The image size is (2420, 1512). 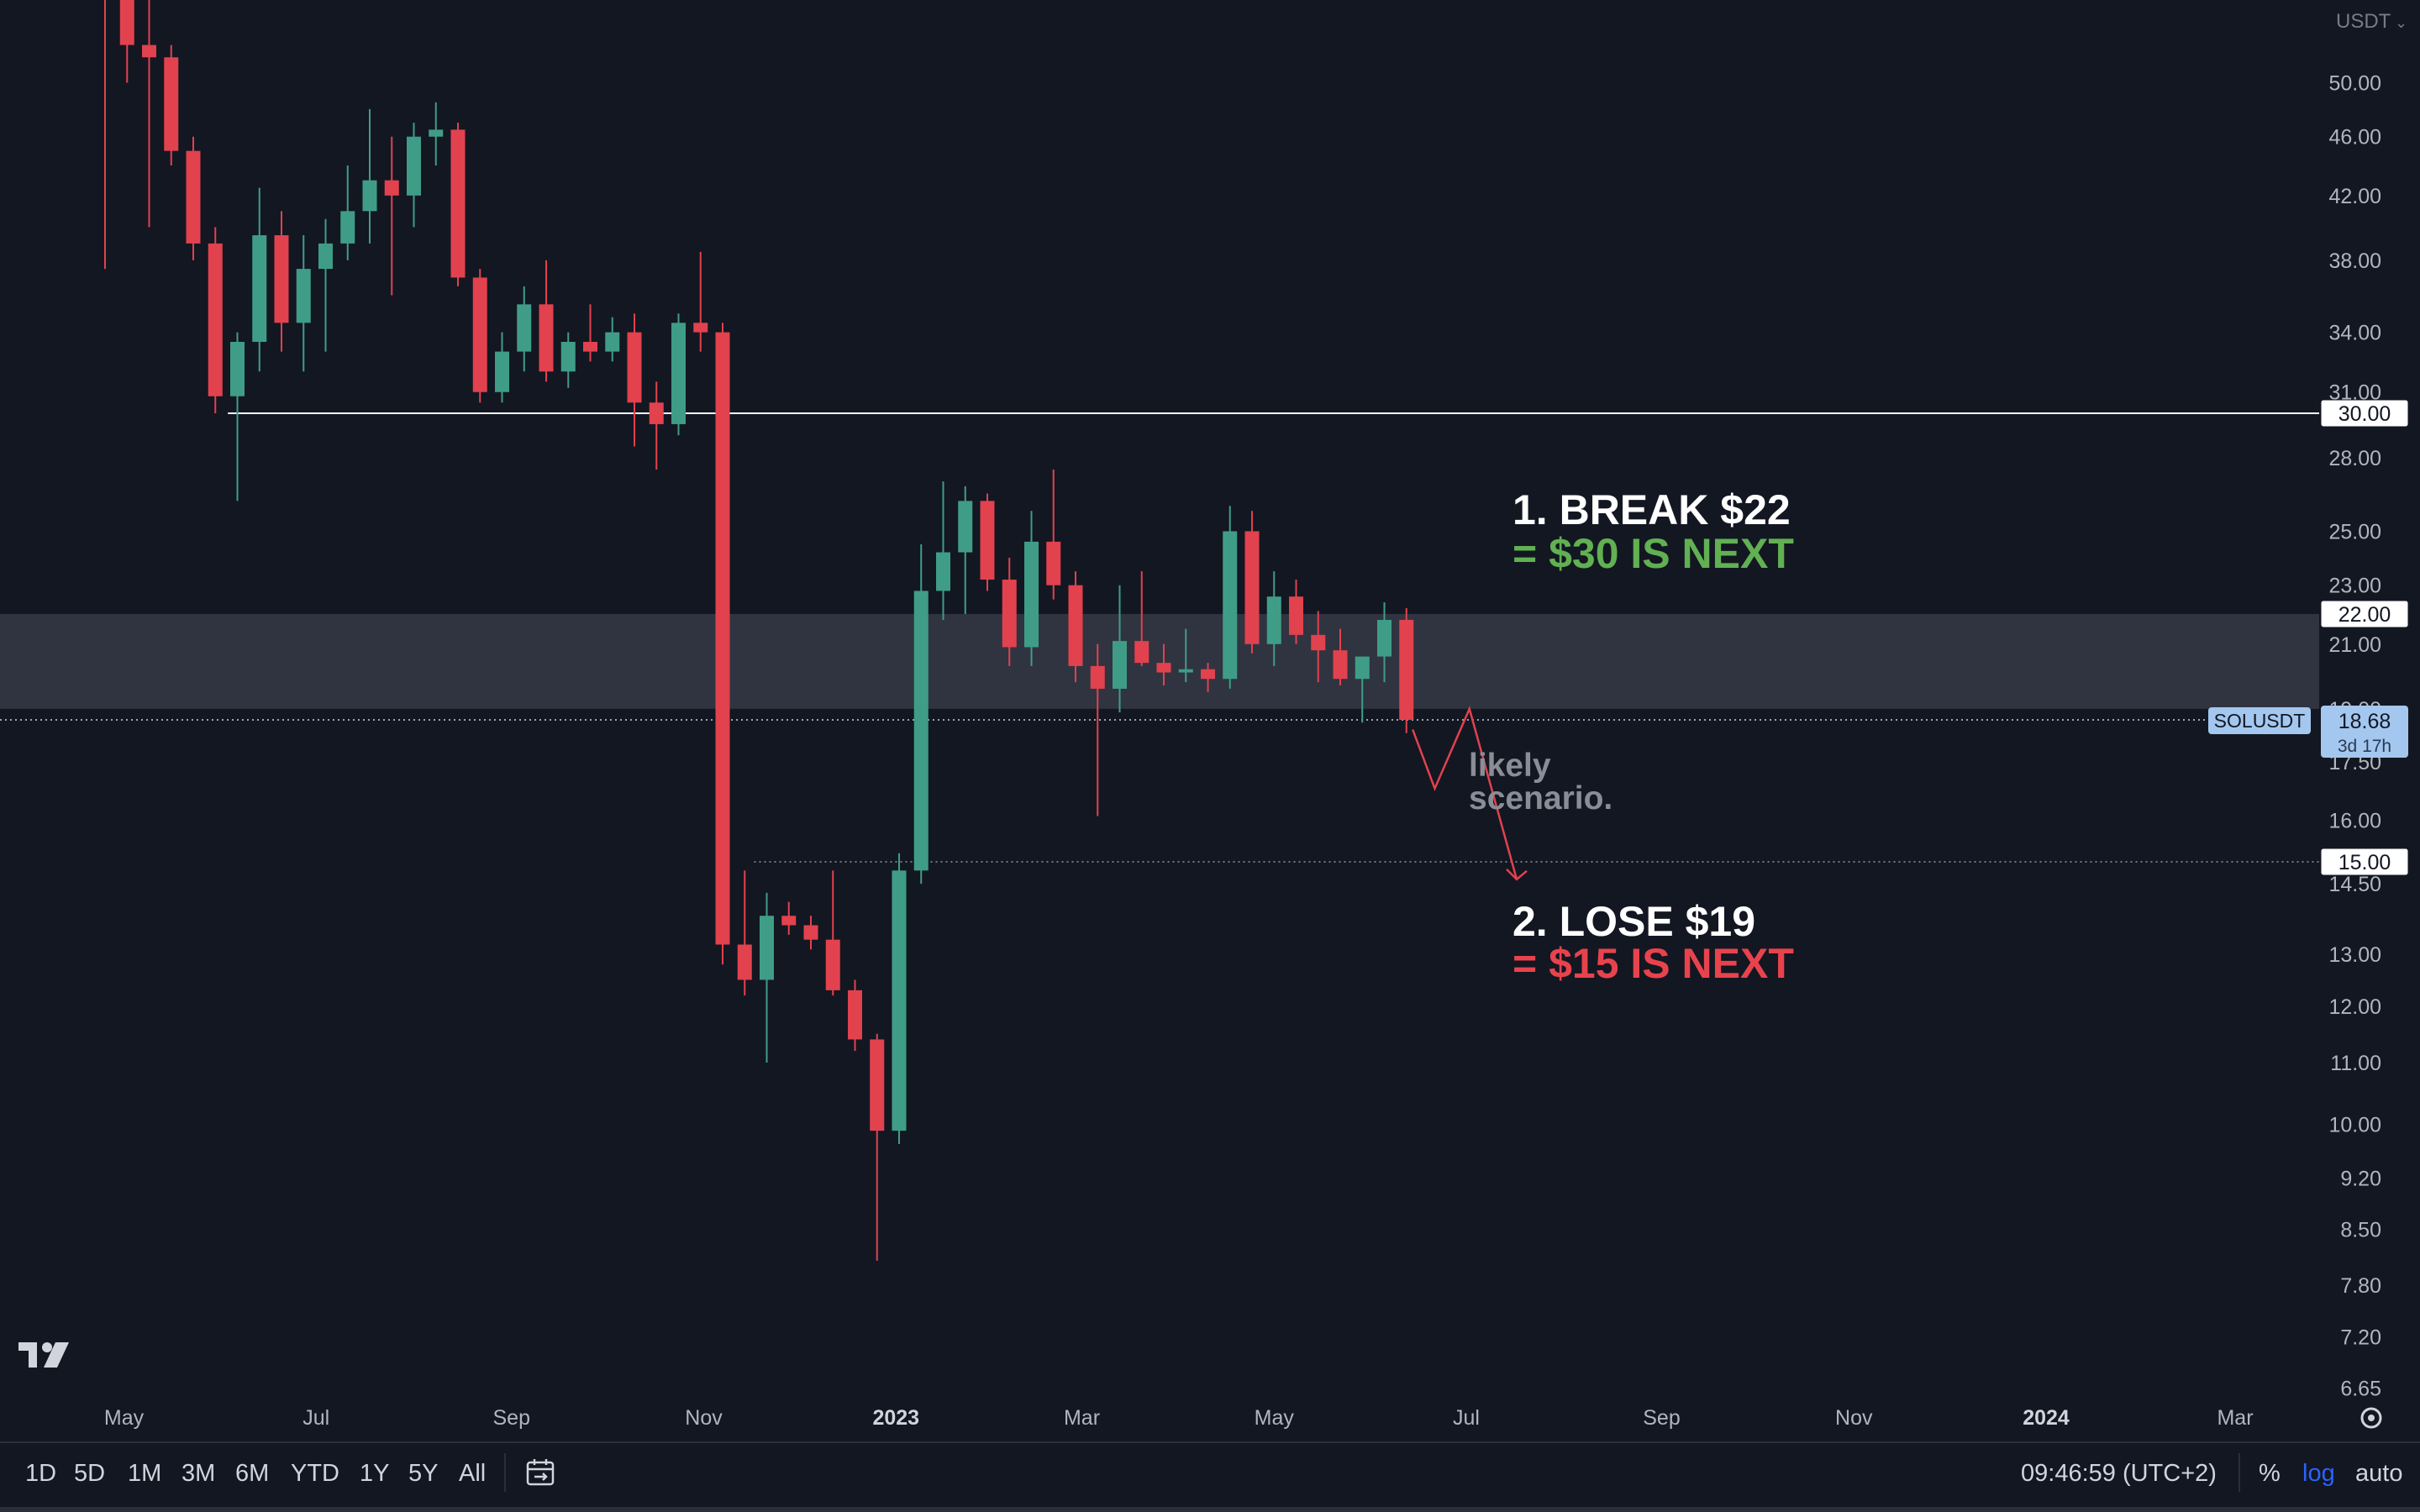 I want to click on separator-right, so click(x=2239, y=1472).